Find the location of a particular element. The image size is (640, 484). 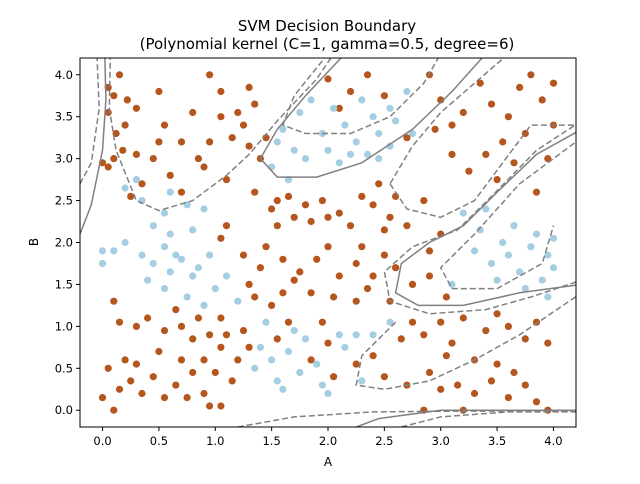

boundary-margin-bottom-outer is located at coordinates (406, 418).